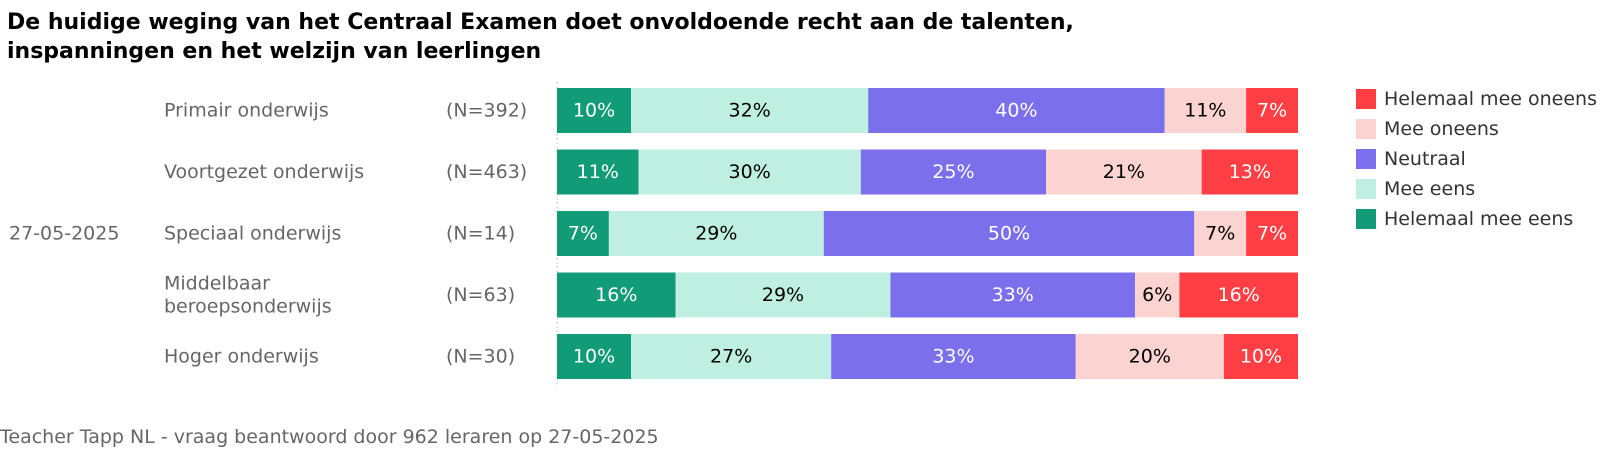 The width and height of the screenshot is (1608, 450). Describe the element at coordinates (64, 234) in the screenshot. I see `group-date-label: 27-05-2025` at that location.